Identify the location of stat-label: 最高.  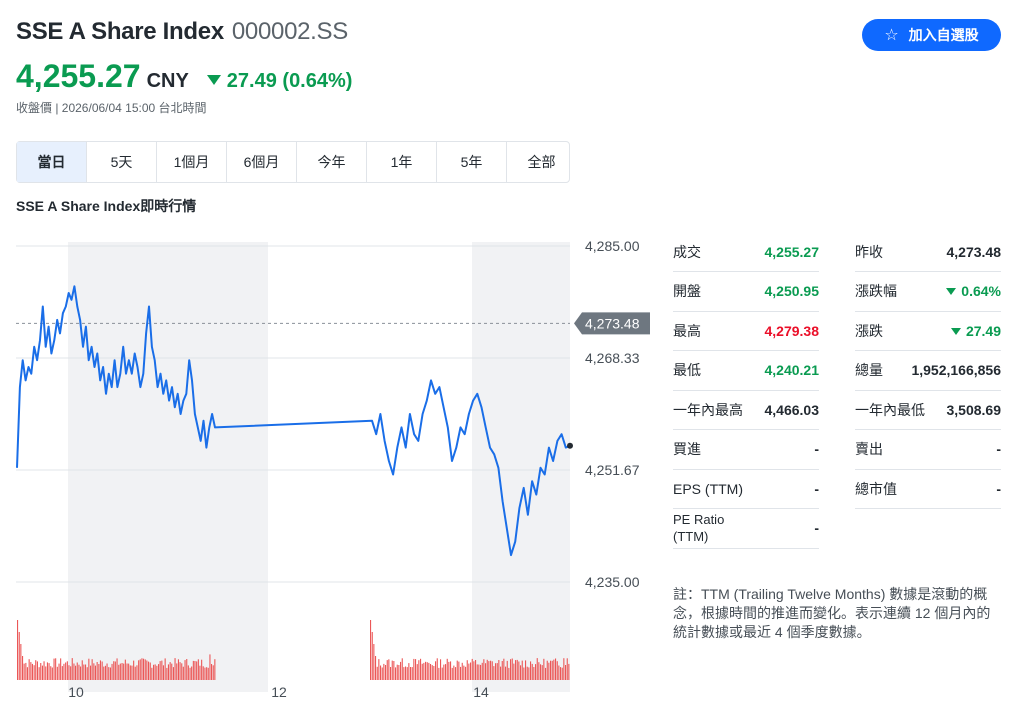
(687, 330).